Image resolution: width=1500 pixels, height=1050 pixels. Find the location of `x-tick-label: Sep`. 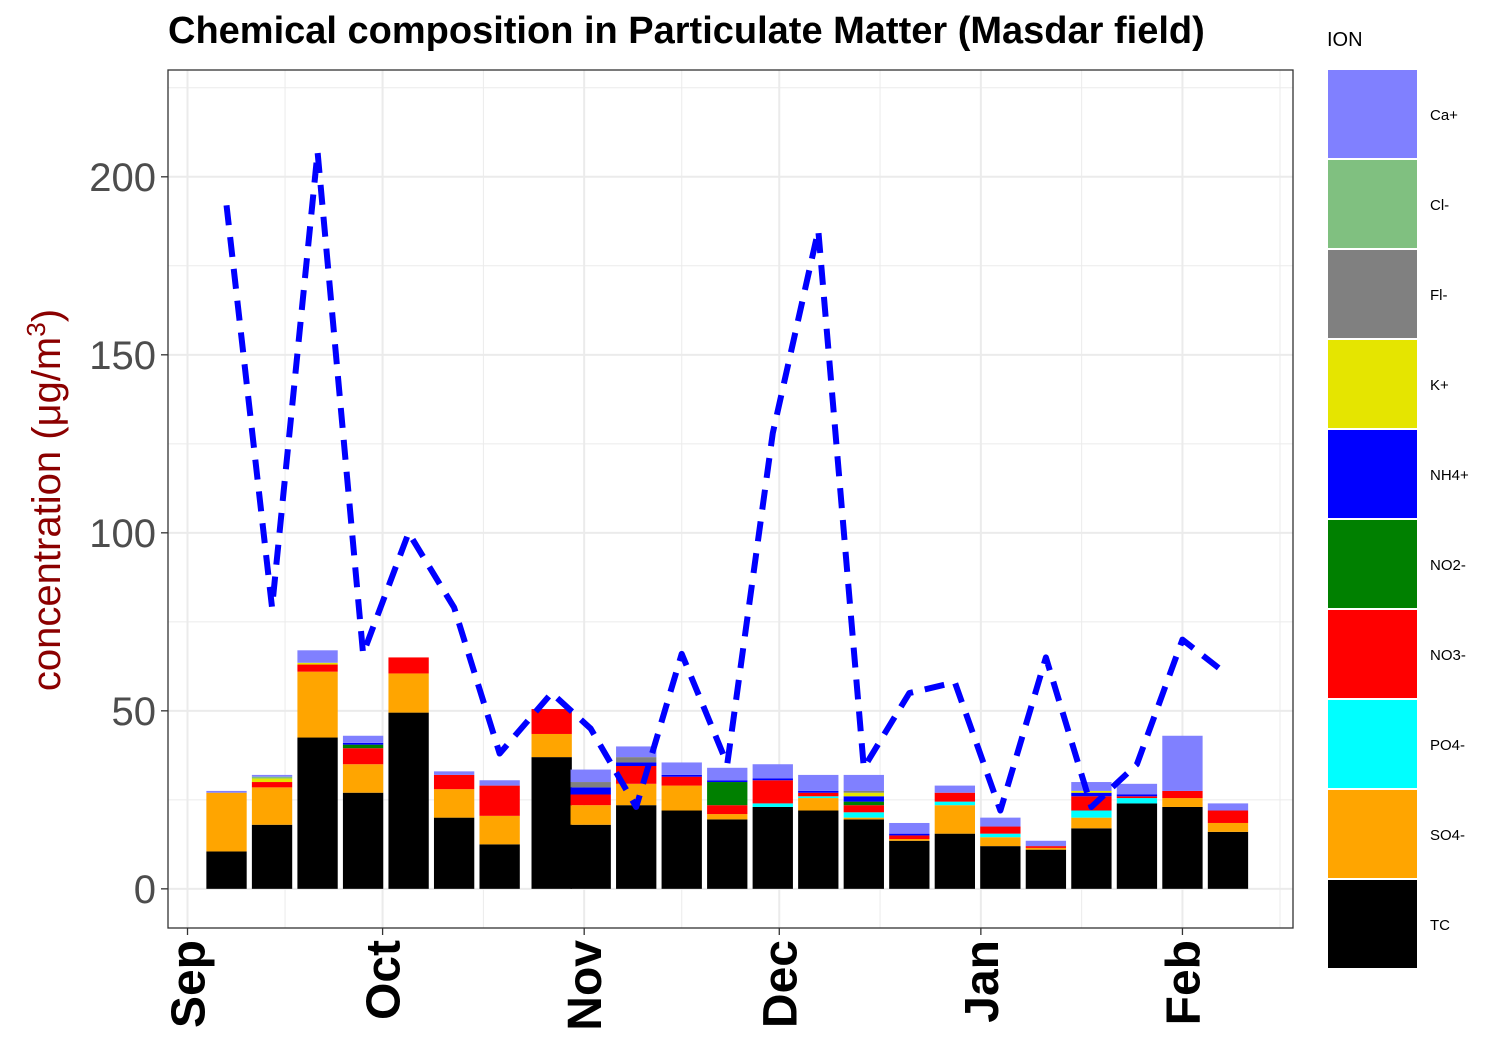

x-tick-label: Sep is located at coordinates (189, 984).